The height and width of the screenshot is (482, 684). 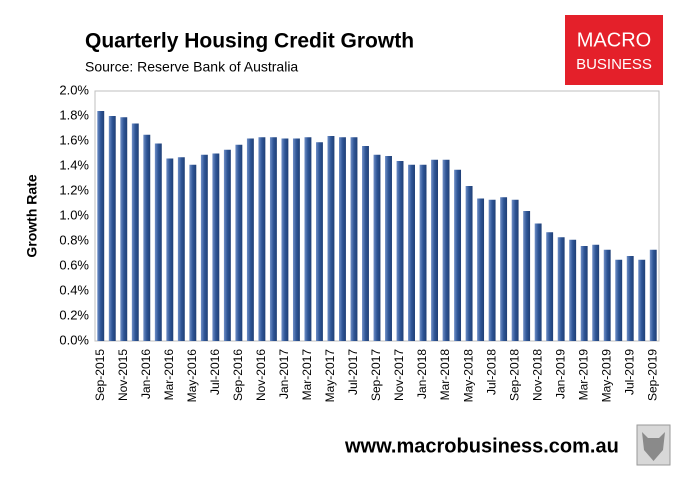 I want to click on logo-box, so click(x=614, y=50).